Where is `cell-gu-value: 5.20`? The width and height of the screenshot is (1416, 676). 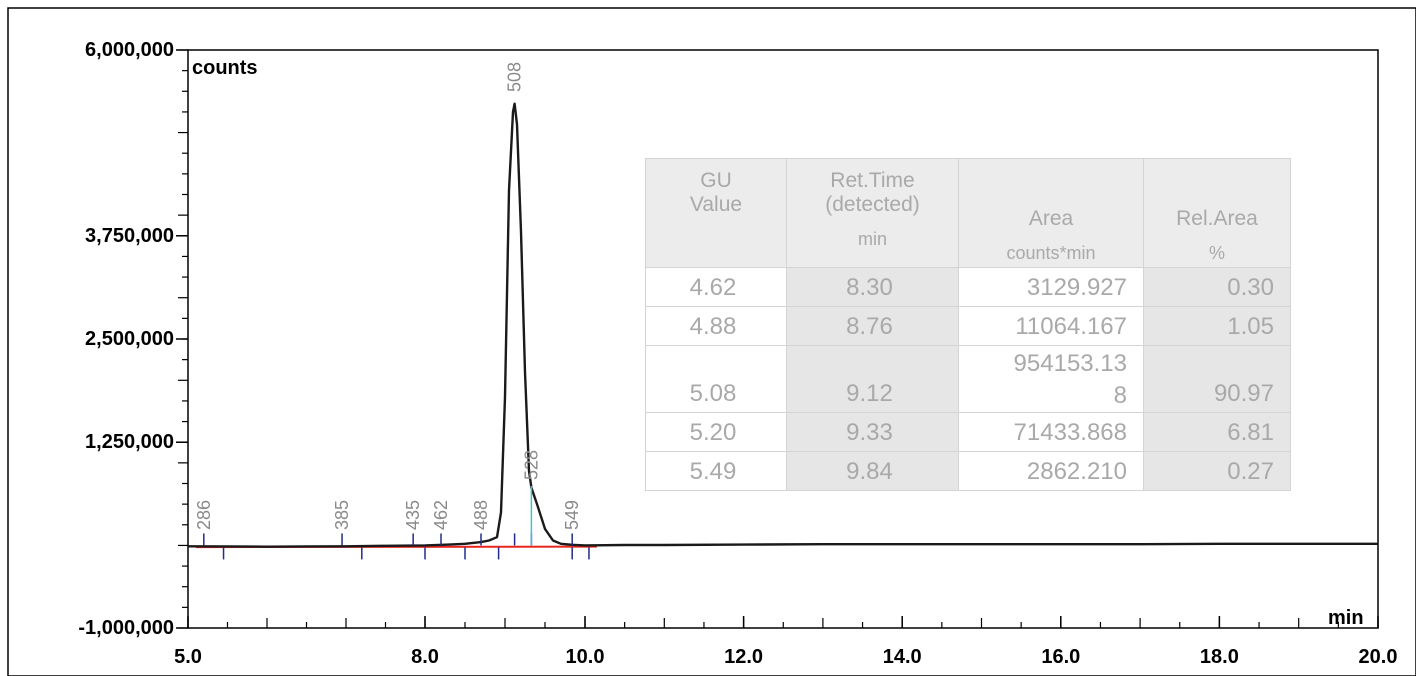
cell-gu-value: 5.20 is located at coordinates (716, 432).